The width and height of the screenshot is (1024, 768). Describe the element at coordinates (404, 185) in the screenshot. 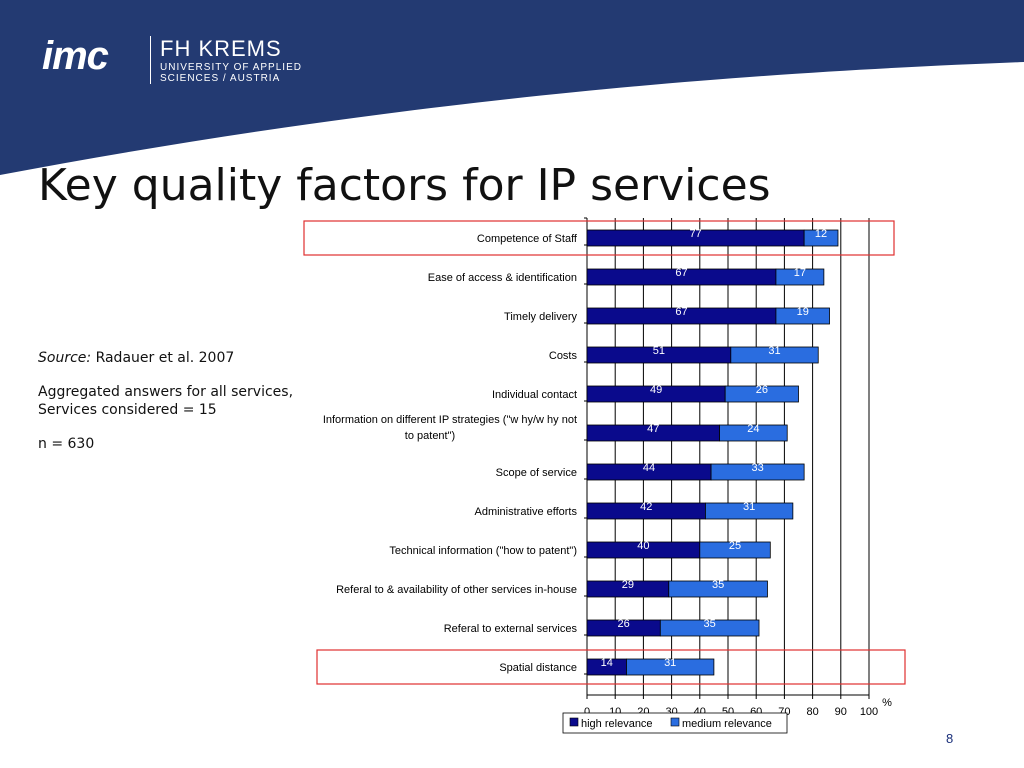

I see `page-title: Key quality factors for IP services` at that location.